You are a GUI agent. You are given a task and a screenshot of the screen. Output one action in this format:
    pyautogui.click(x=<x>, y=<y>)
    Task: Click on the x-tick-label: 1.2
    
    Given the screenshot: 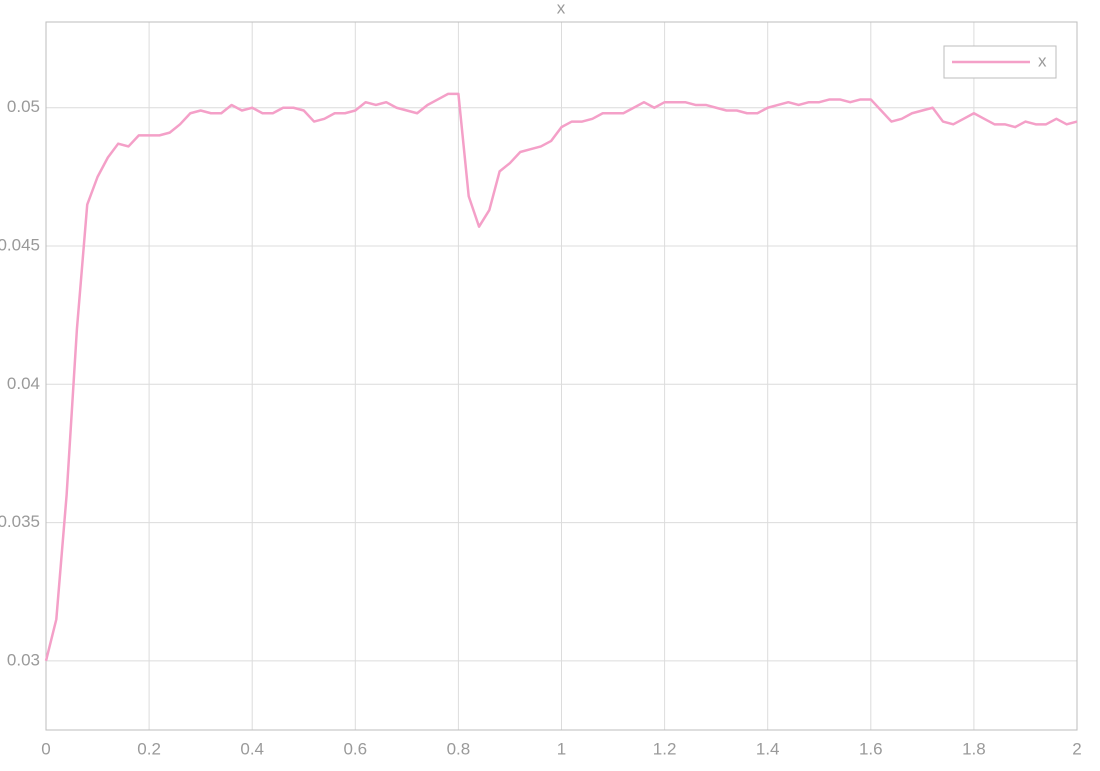 What is the action you would take?
    pyautogui.click(x=665, y=748)
    